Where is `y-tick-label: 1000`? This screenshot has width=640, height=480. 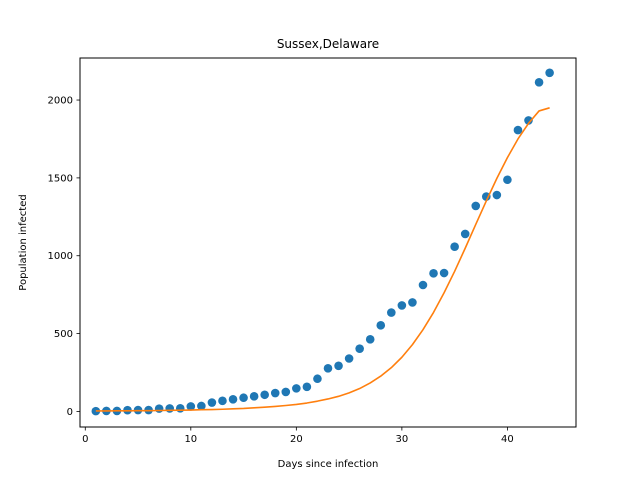 y-tick-label: 1000 is located at coordinates (60, 256).